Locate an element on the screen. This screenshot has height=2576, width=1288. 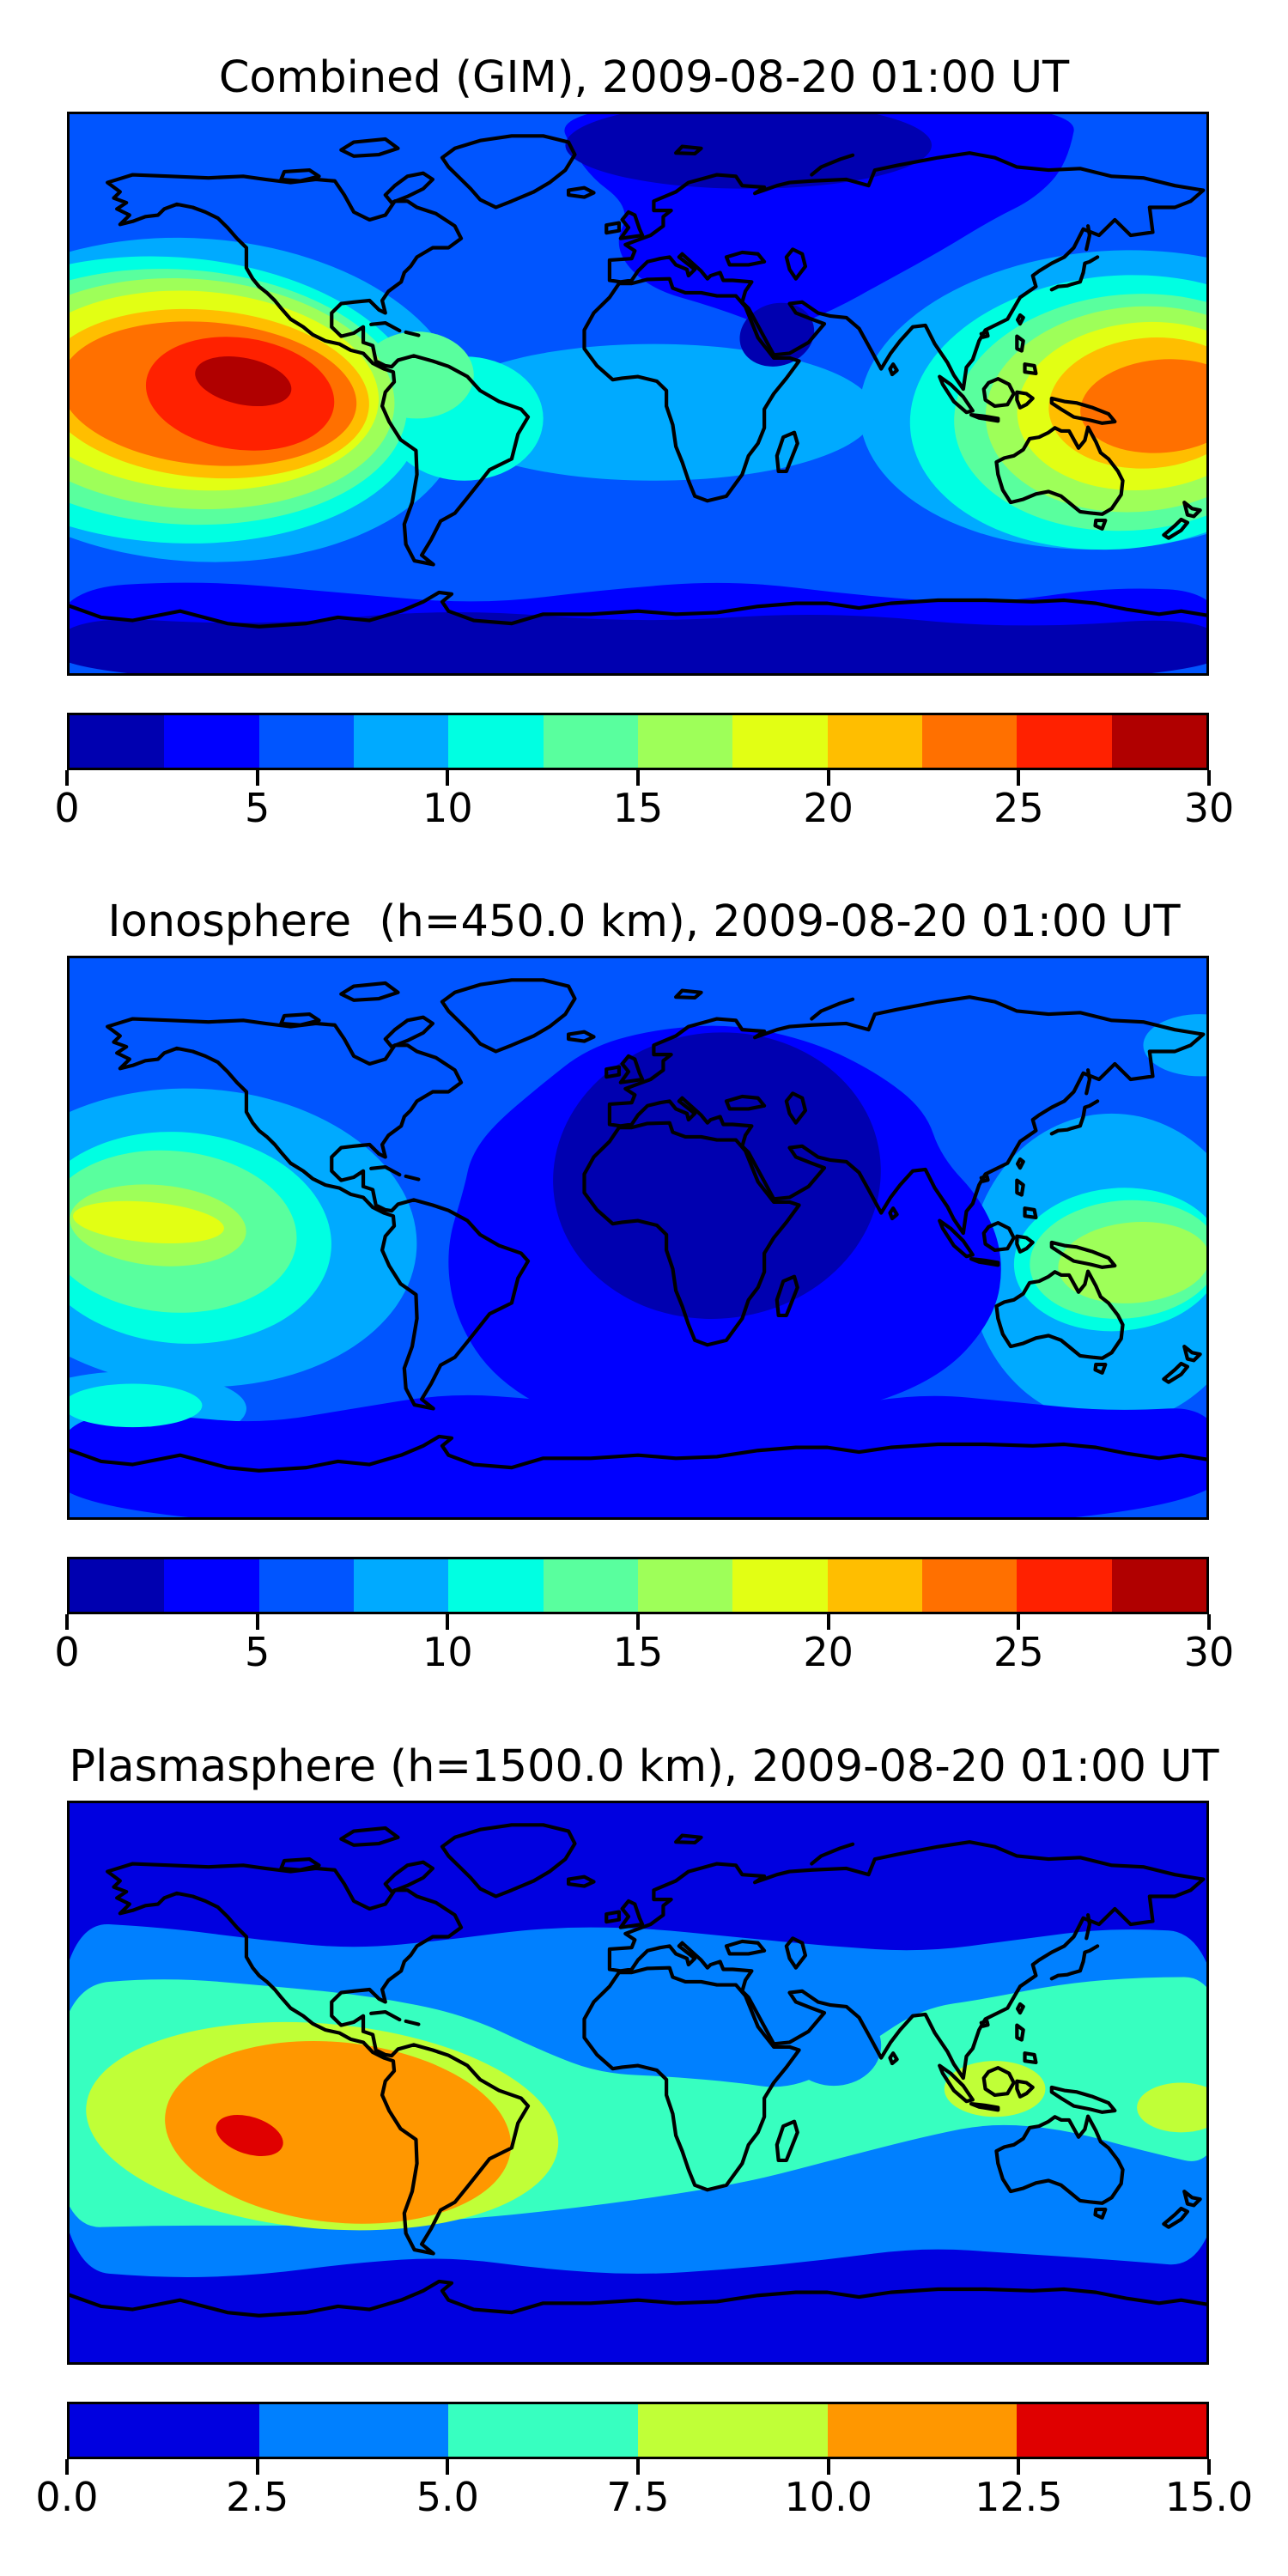
colorbar-tick-label: 2.5 is located at coordinates (258, 2497).